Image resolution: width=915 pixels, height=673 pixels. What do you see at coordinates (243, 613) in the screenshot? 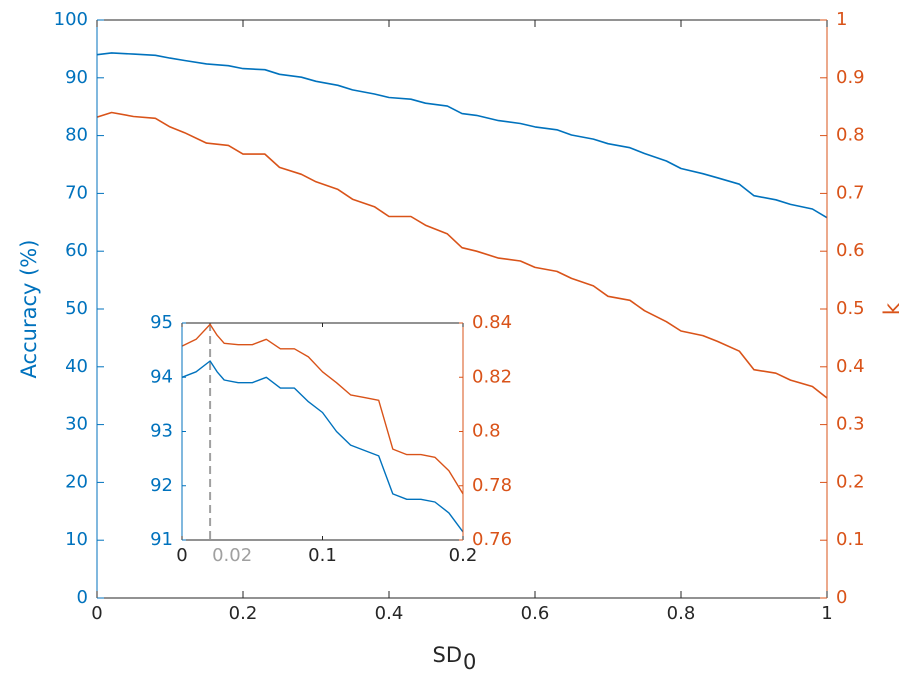
I see `main-x-tick-label: 0.2` at bounding box center [243, 613].